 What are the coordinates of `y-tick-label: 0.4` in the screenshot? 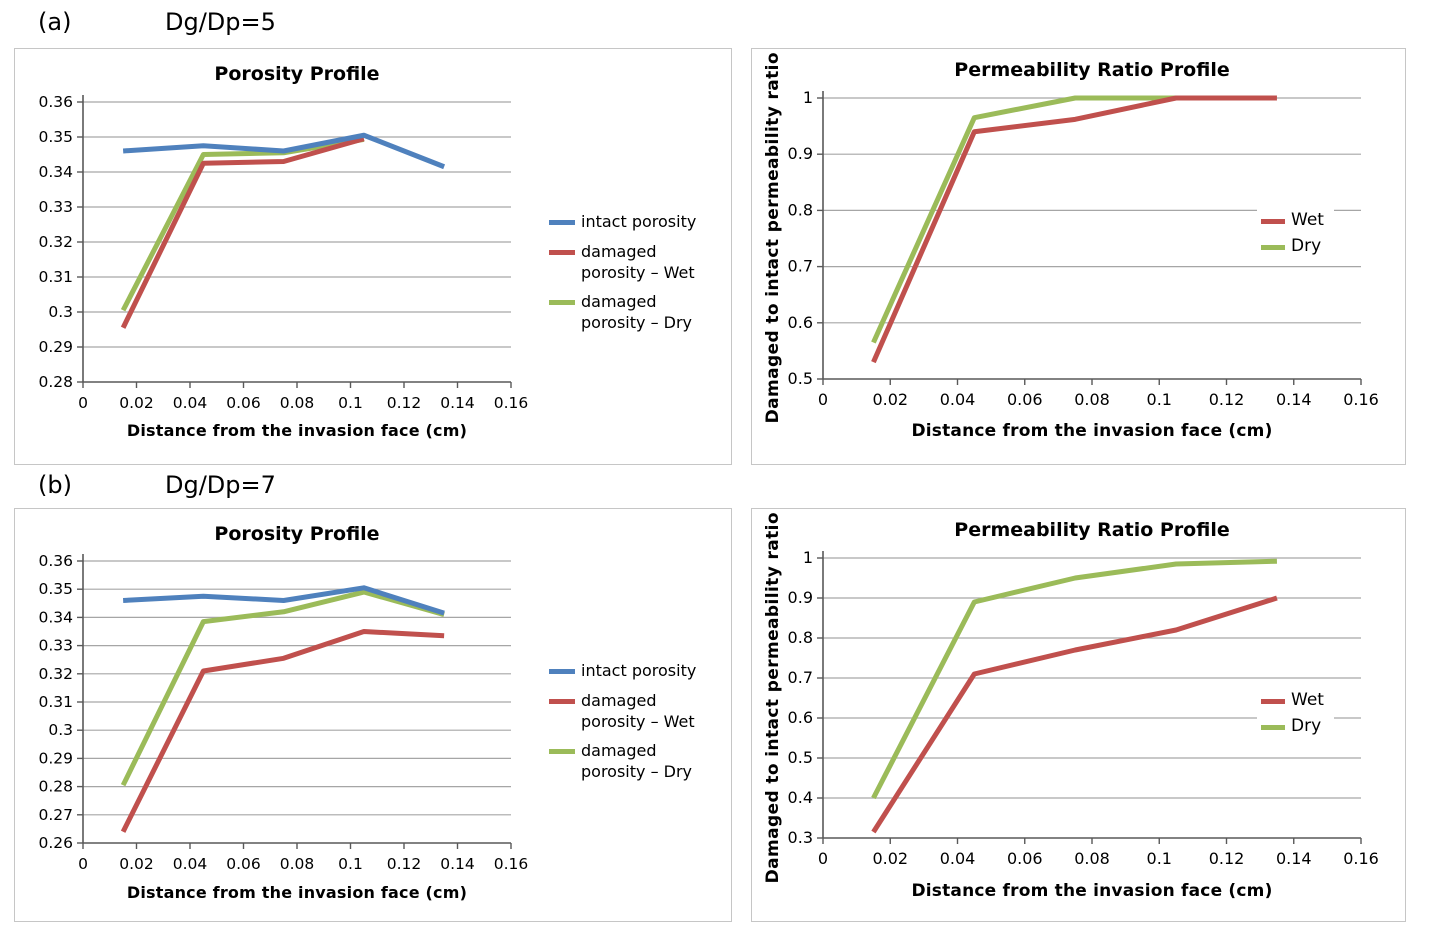 It's located at (800, 797).